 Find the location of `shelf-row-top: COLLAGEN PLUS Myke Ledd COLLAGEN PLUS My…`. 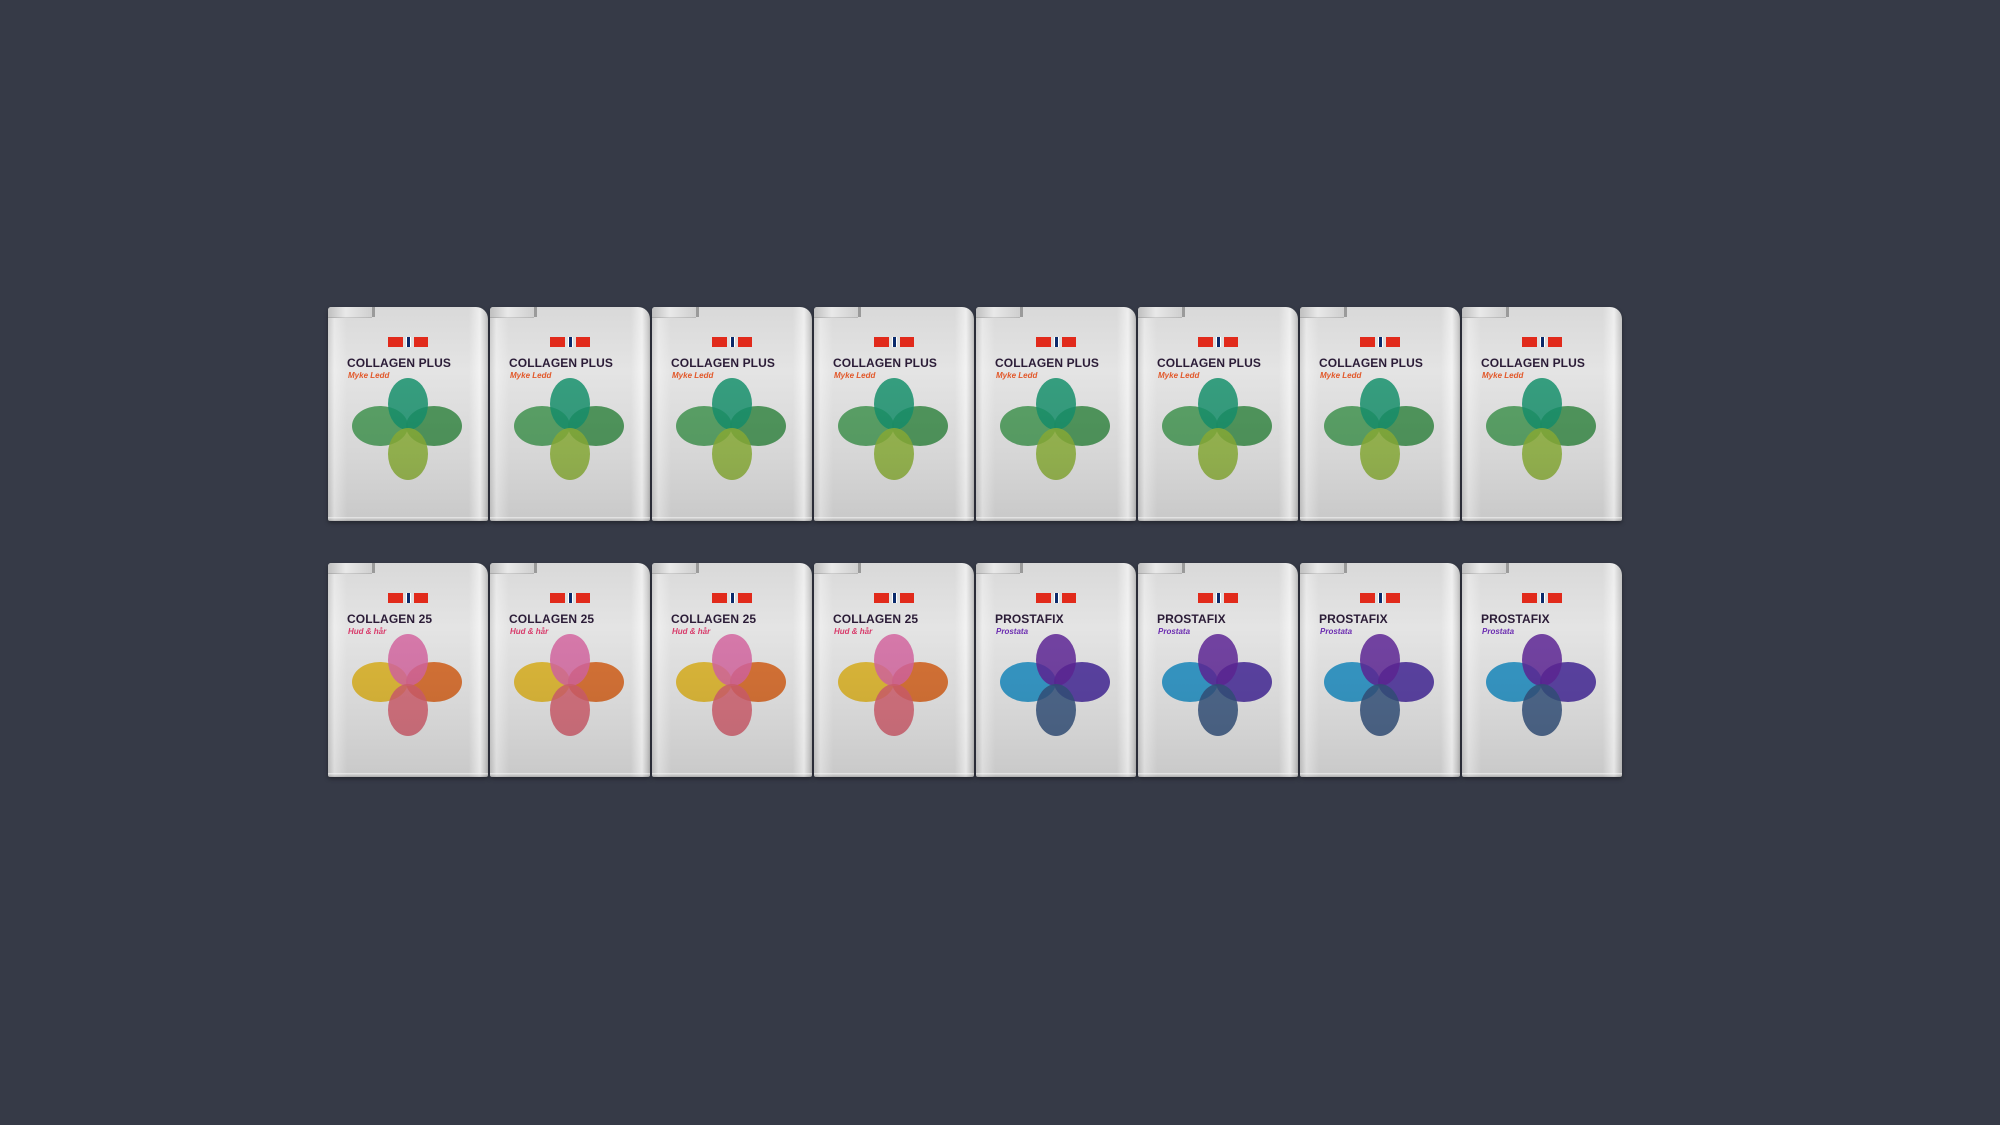

shelf-row-top: COLLAGEN PLUS Myke Ledd COLLAGEN PLUS My… is located at coordinates (978, 414).